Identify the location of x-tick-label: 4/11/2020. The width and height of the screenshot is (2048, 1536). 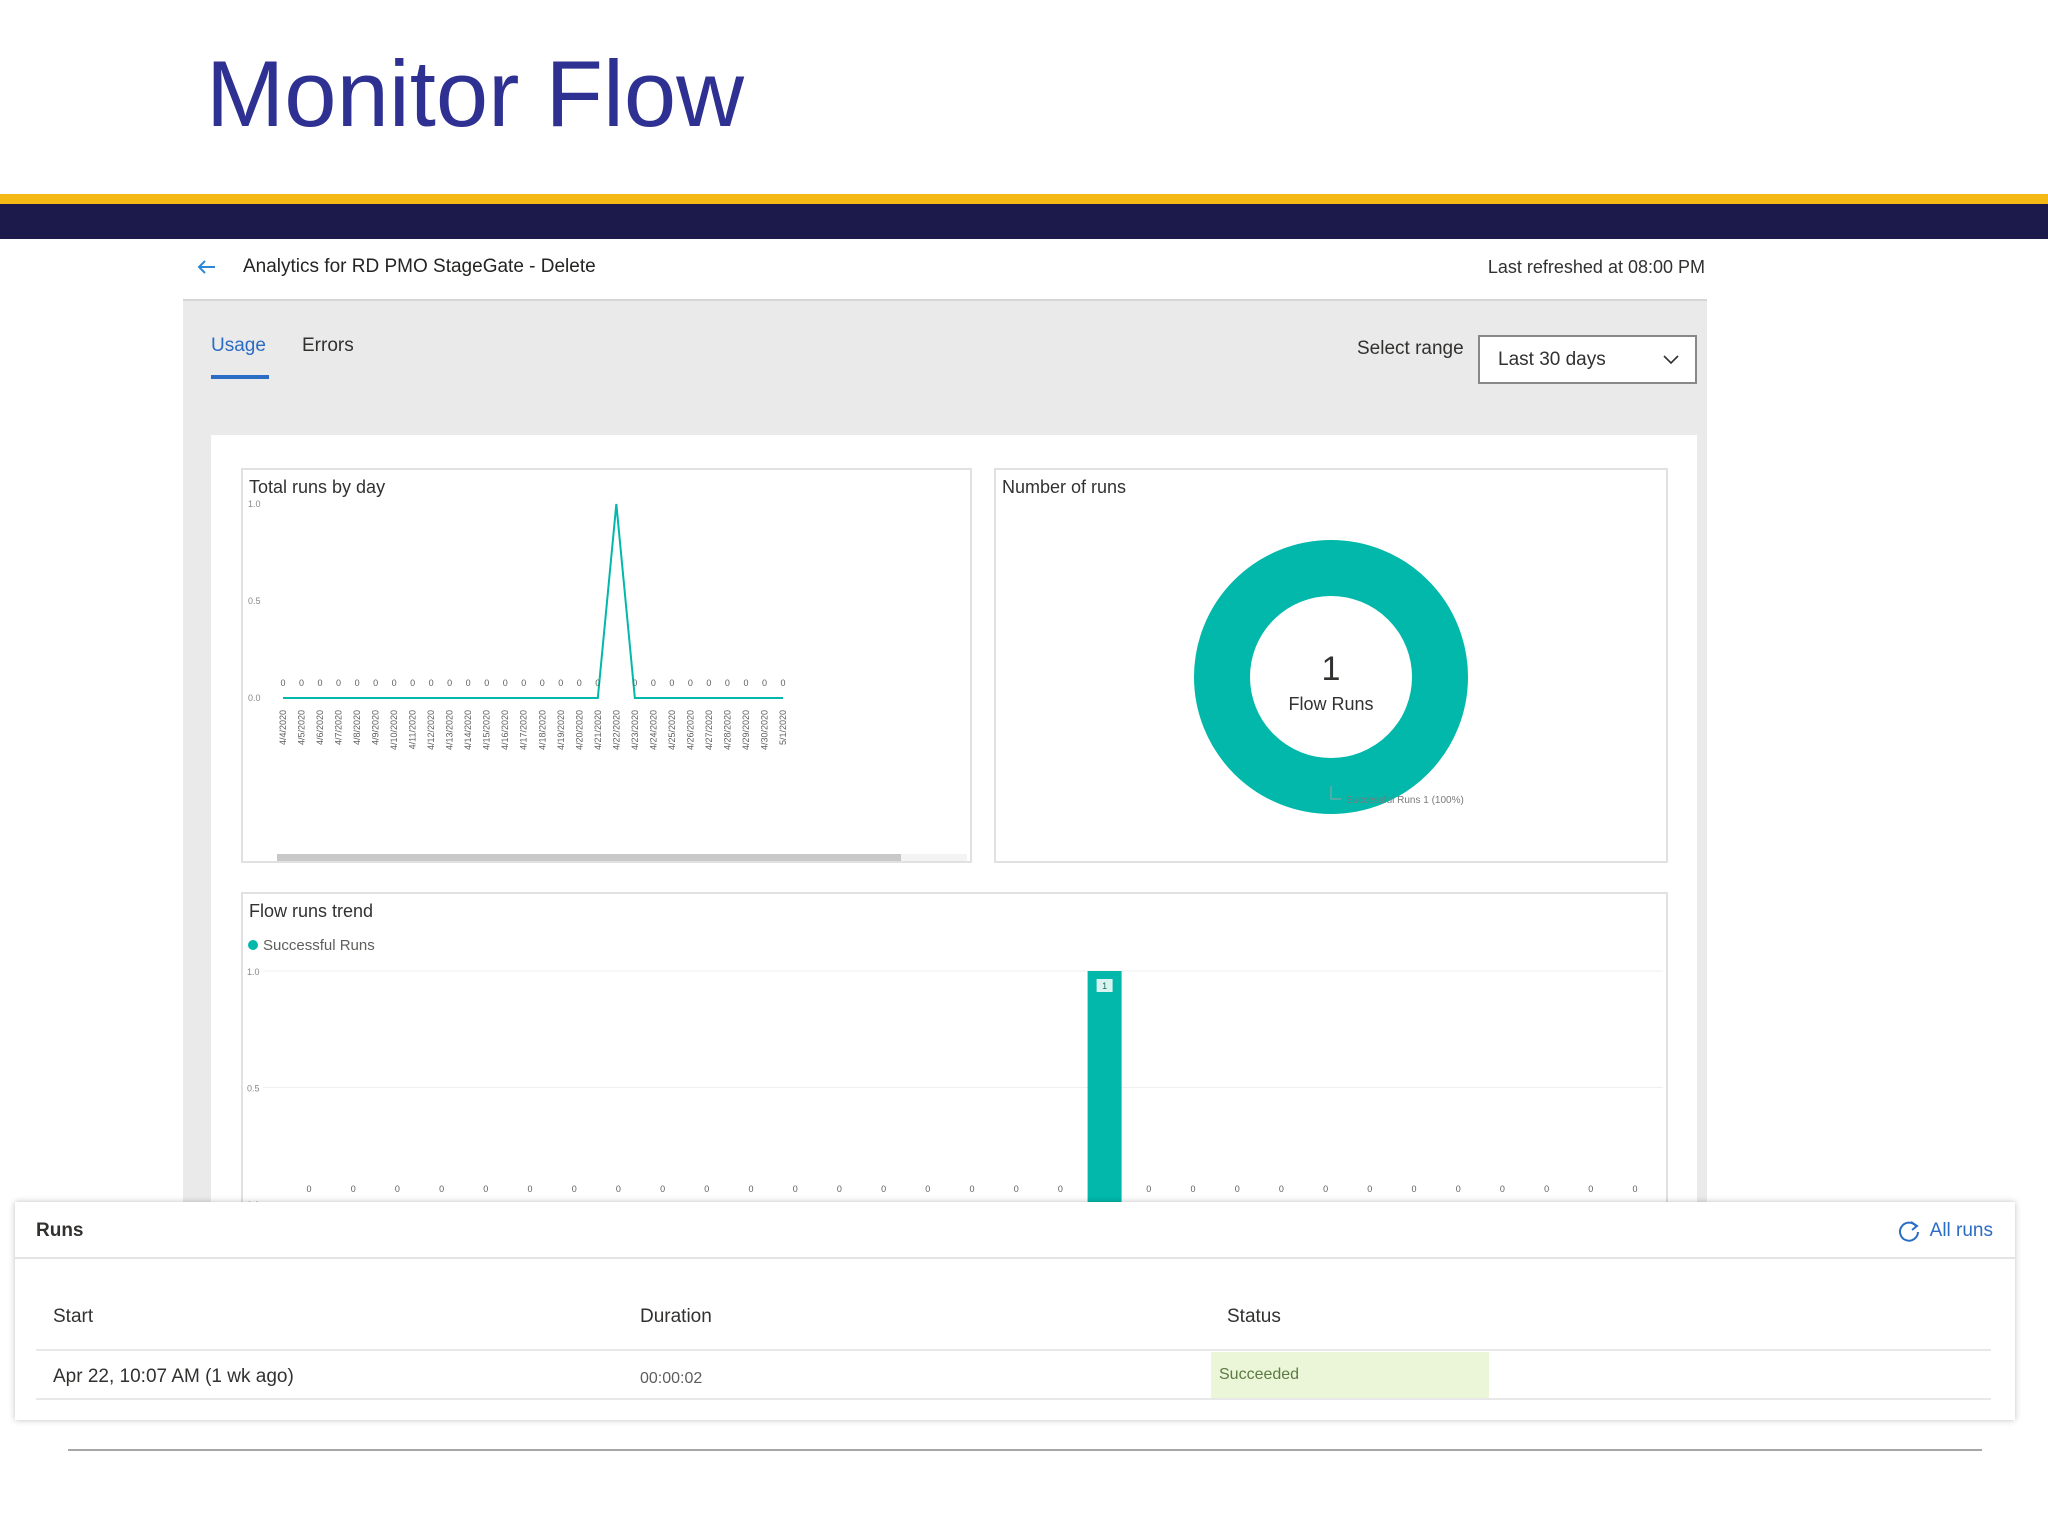
(413, 729).